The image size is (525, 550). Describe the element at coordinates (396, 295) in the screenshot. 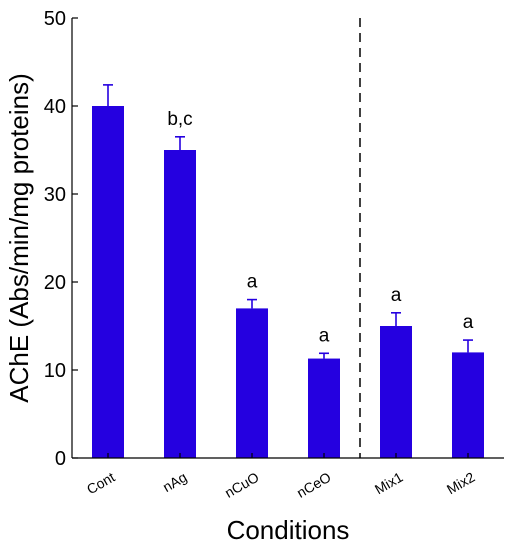

I see `annotation-mix1: a` at that location.